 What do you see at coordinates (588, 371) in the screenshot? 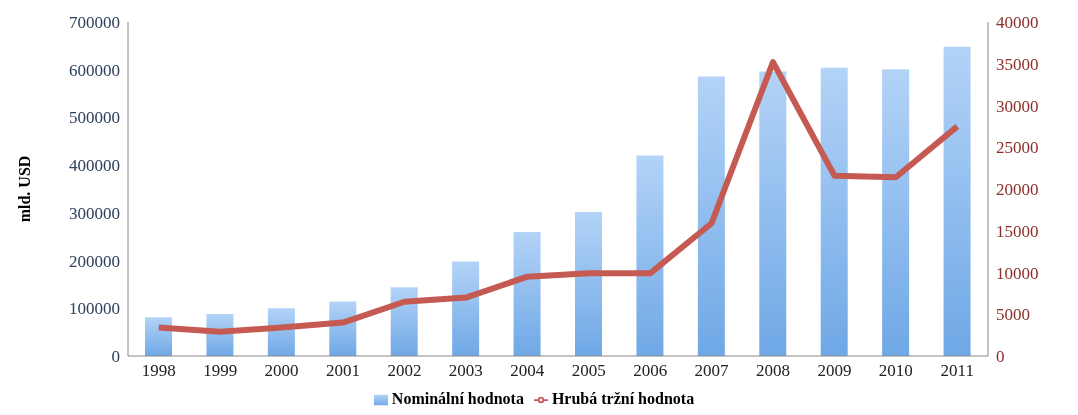
I see `x-tick-label: 2005` at bounding box center [588, 371].